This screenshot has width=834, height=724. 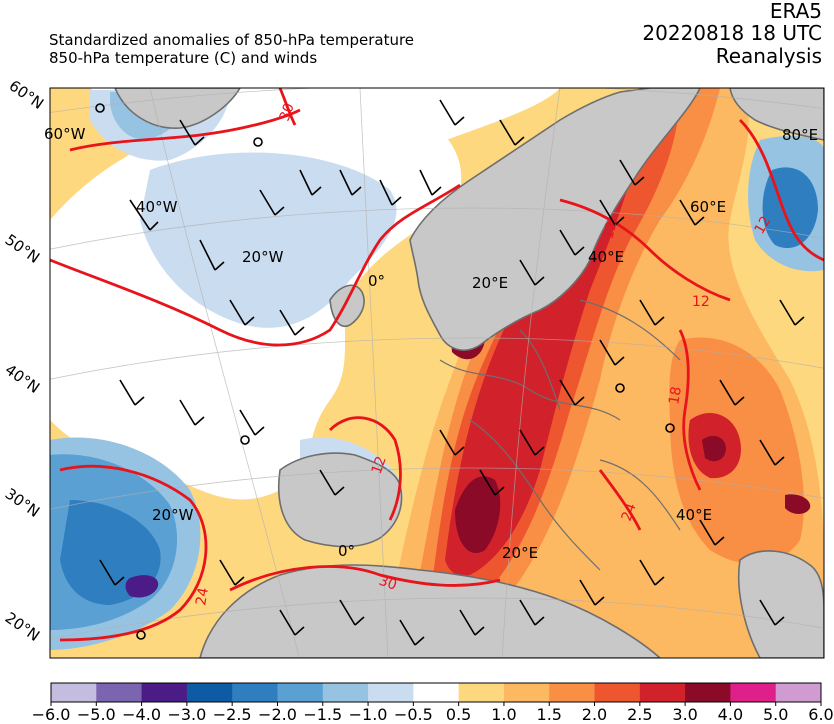 What do you see at coordinates (51, 714) in the screenshot?
I see `colorbar-tick-label: −6.0` at bounding box center [51, 714].